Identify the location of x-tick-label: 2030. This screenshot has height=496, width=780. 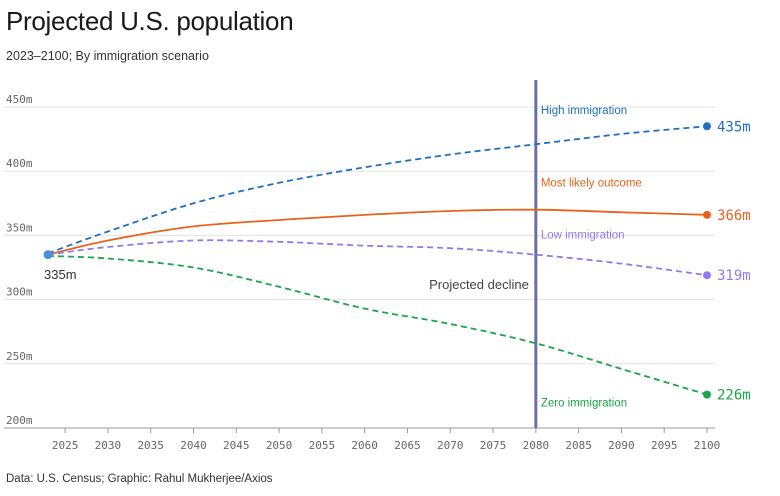
(108, 445).